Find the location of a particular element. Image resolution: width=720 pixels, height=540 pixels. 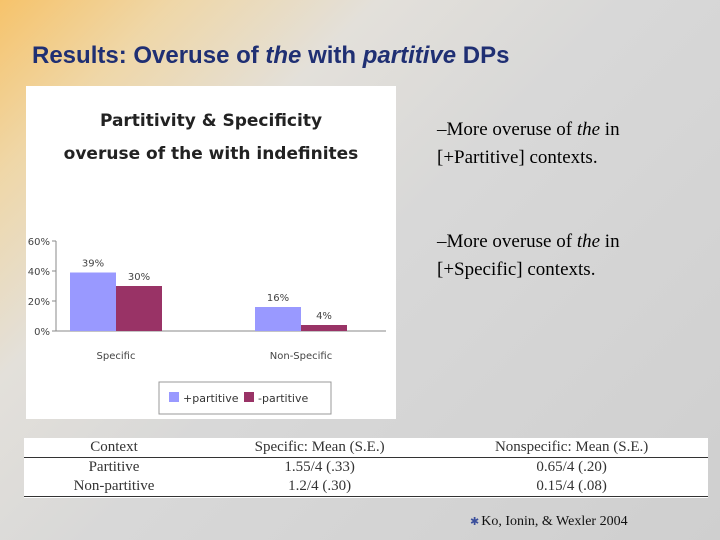

table-header-cell: Specific: Mean (S.E.) is located at coordinates (320, 448).